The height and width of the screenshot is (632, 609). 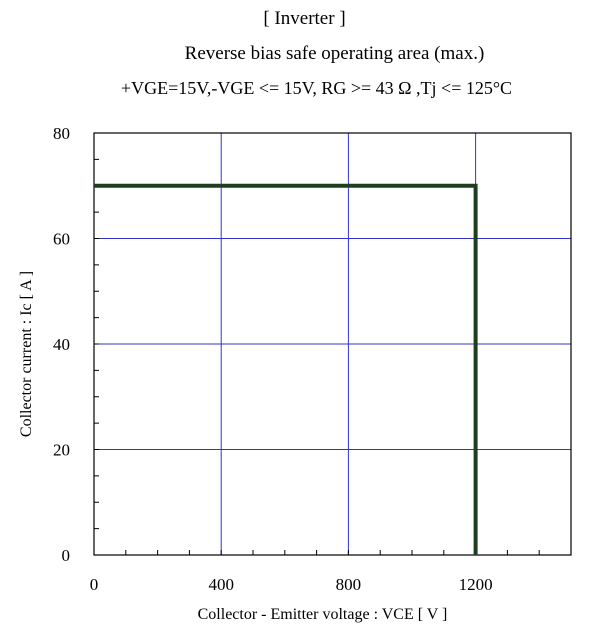 What do you see at coordinates (61, 133) in the screenshot?
I see `y-tick-label: 80` at bounding box center [61, 133].